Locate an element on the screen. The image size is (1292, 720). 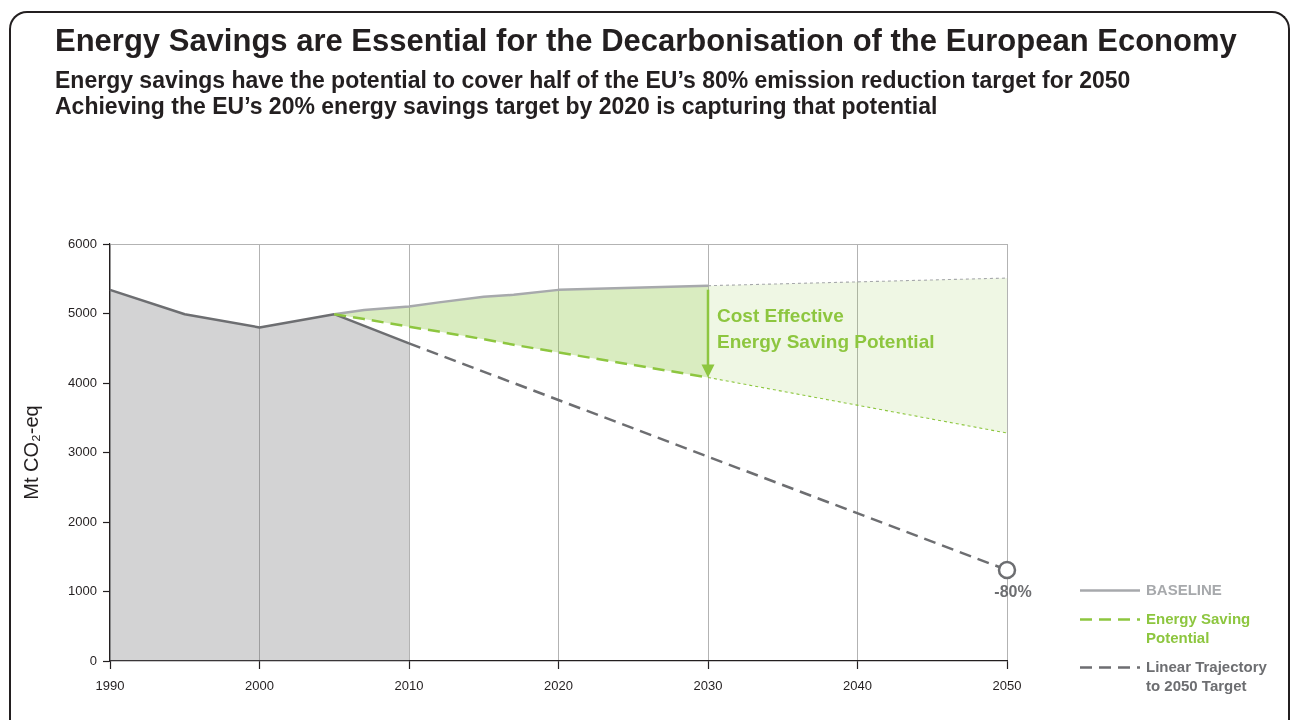
legend-label: Energy Saving Potential is located at coordinates (1198, 627).